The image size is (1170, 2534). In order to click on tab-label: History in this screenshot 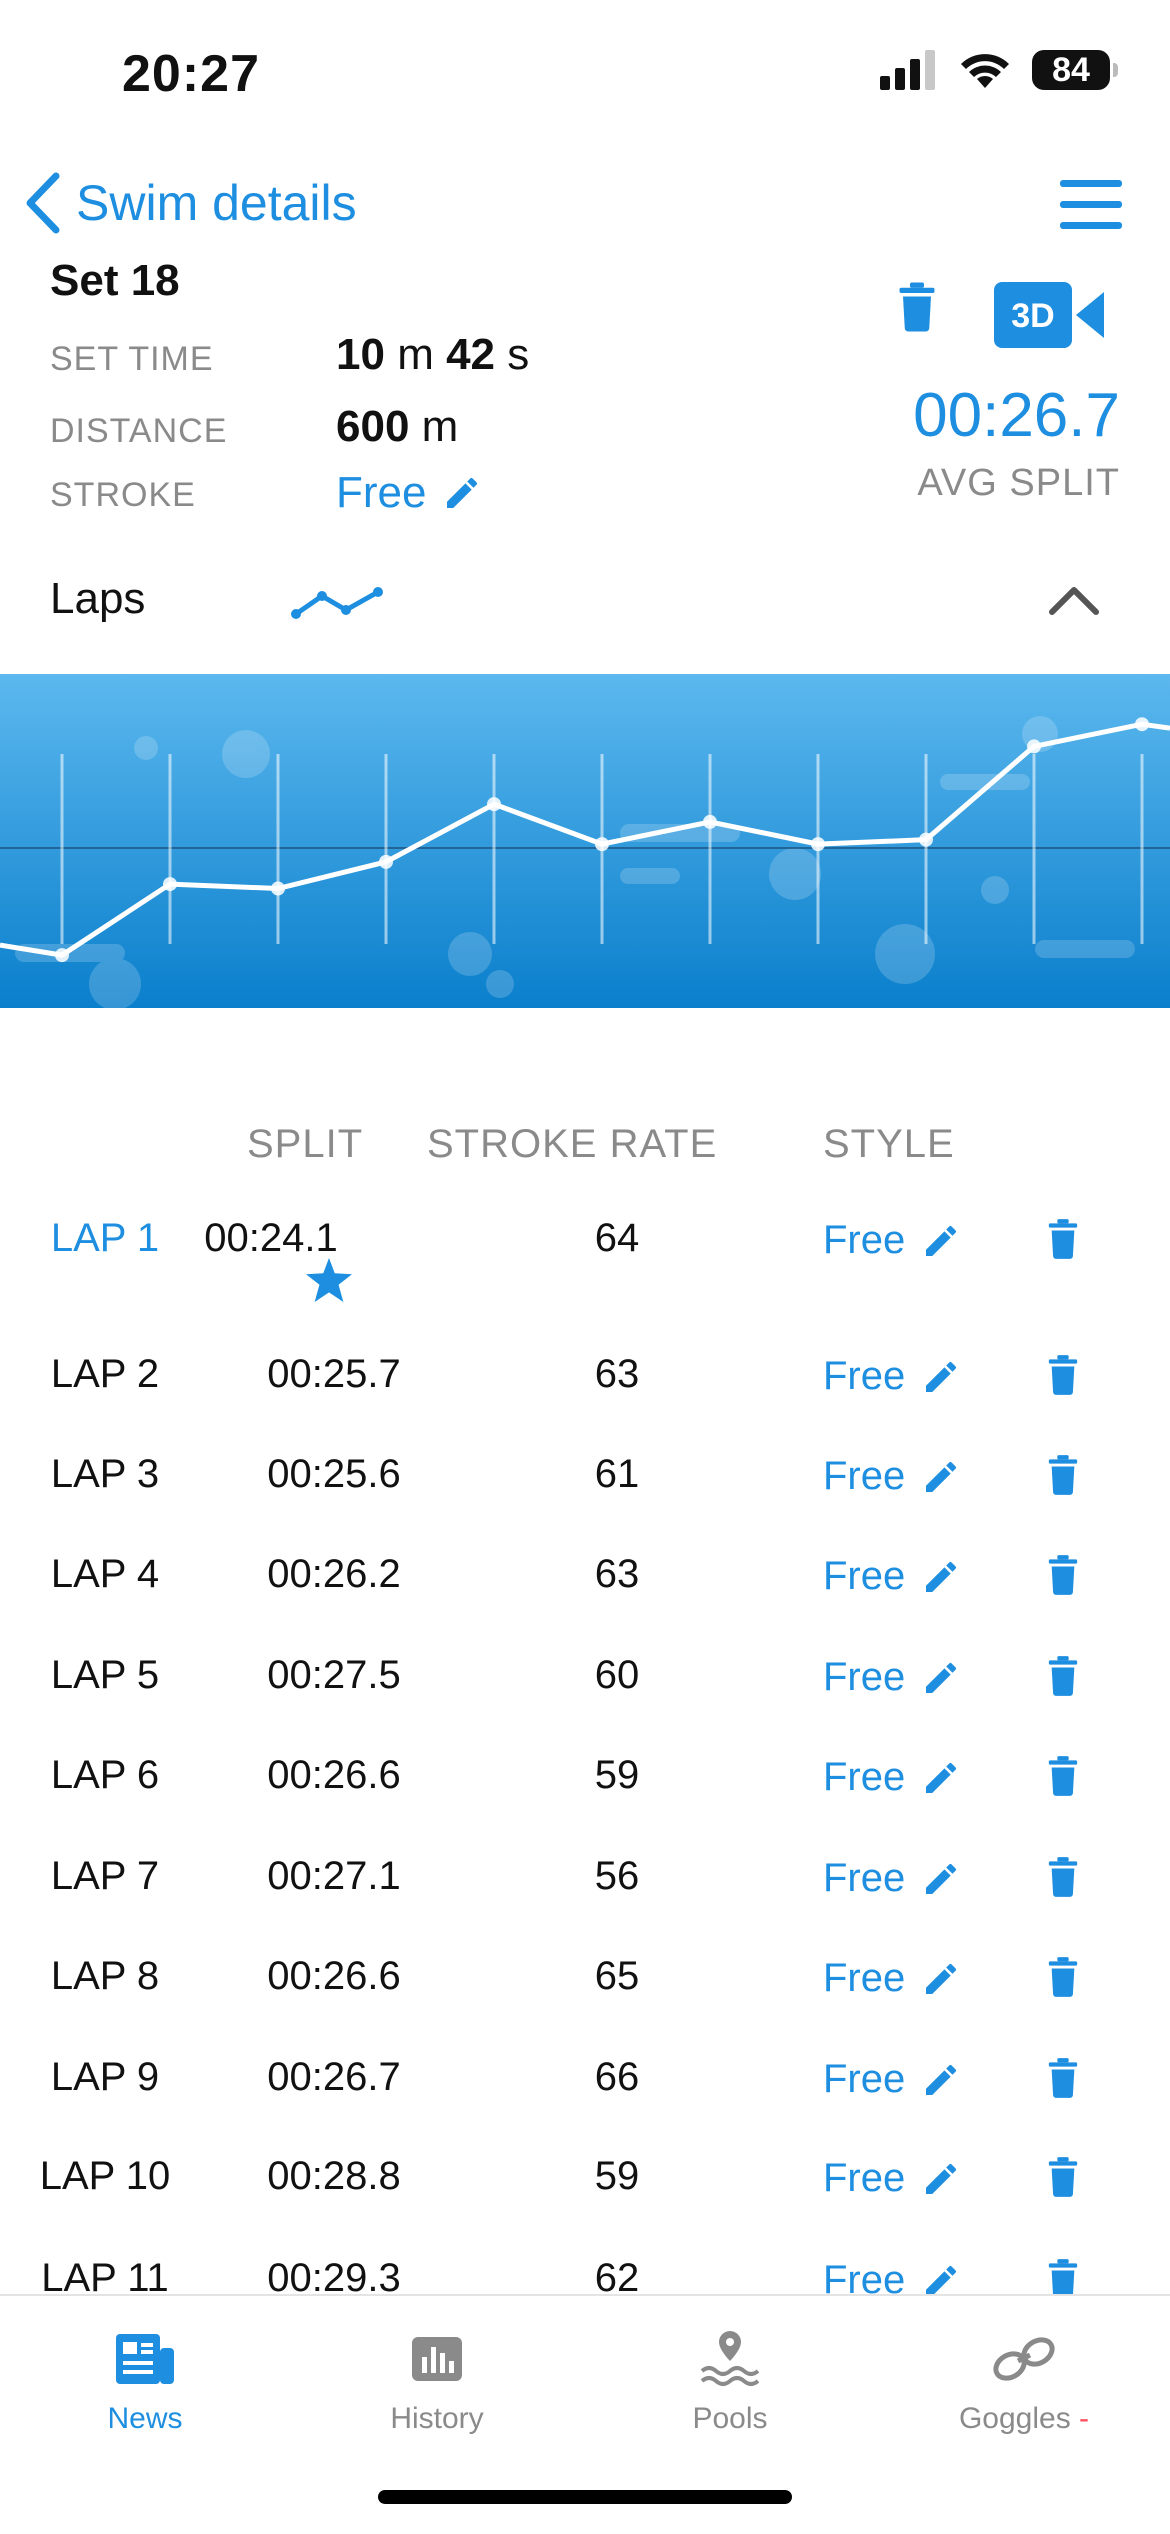, I will do `click(437, 2418)`.